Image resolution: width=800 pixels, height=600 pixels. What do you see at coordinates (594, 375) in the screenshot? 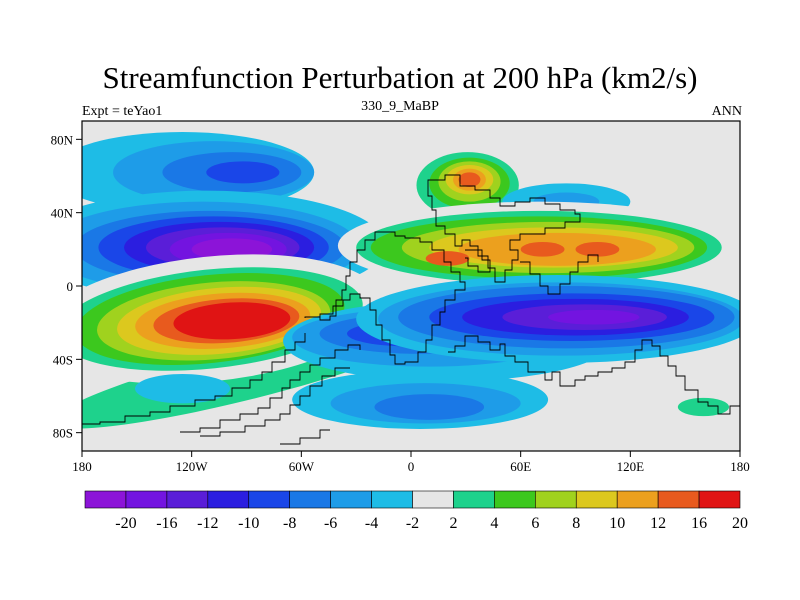
I see `coastline-australia` at bounding box center [594, 375].